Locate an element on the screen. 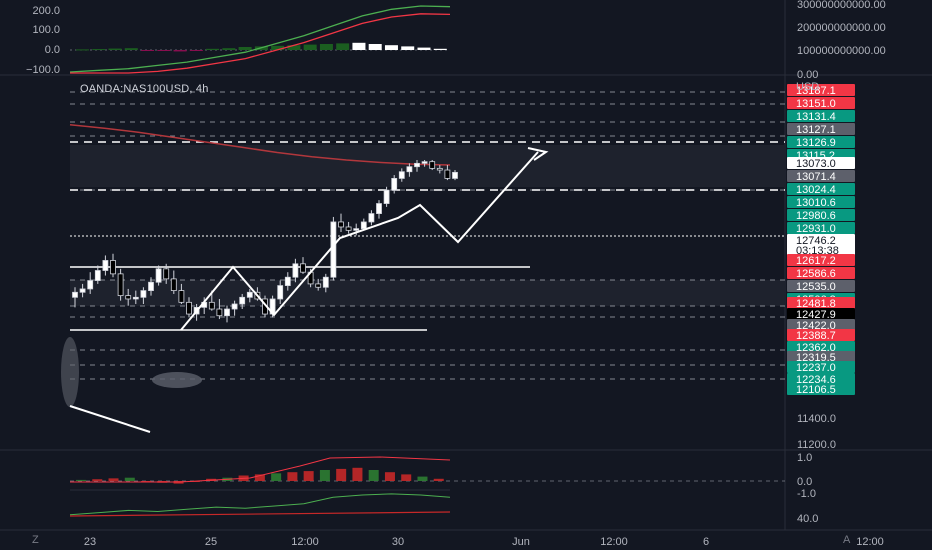 The height and width of the screenshot is (550, 932). price-level-badge: 12617.2 is located at coordinates (821, 260).